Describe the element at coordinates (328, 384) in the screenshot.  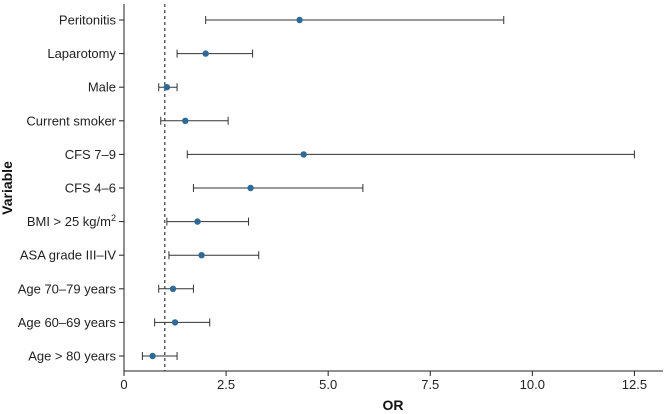
I see `x-tick-label: 5.0` at that location.